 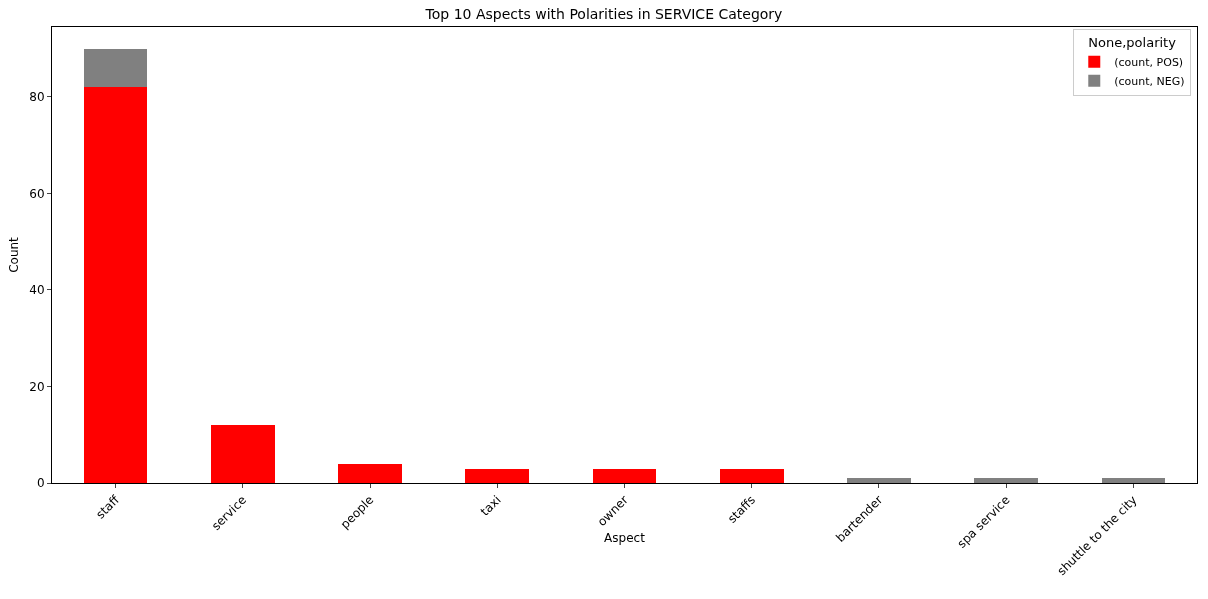 What do you see at coordinates (625, 537) in the screenshot?
I see `x-axis-title: Aspect` at bounding box center [625, 537].